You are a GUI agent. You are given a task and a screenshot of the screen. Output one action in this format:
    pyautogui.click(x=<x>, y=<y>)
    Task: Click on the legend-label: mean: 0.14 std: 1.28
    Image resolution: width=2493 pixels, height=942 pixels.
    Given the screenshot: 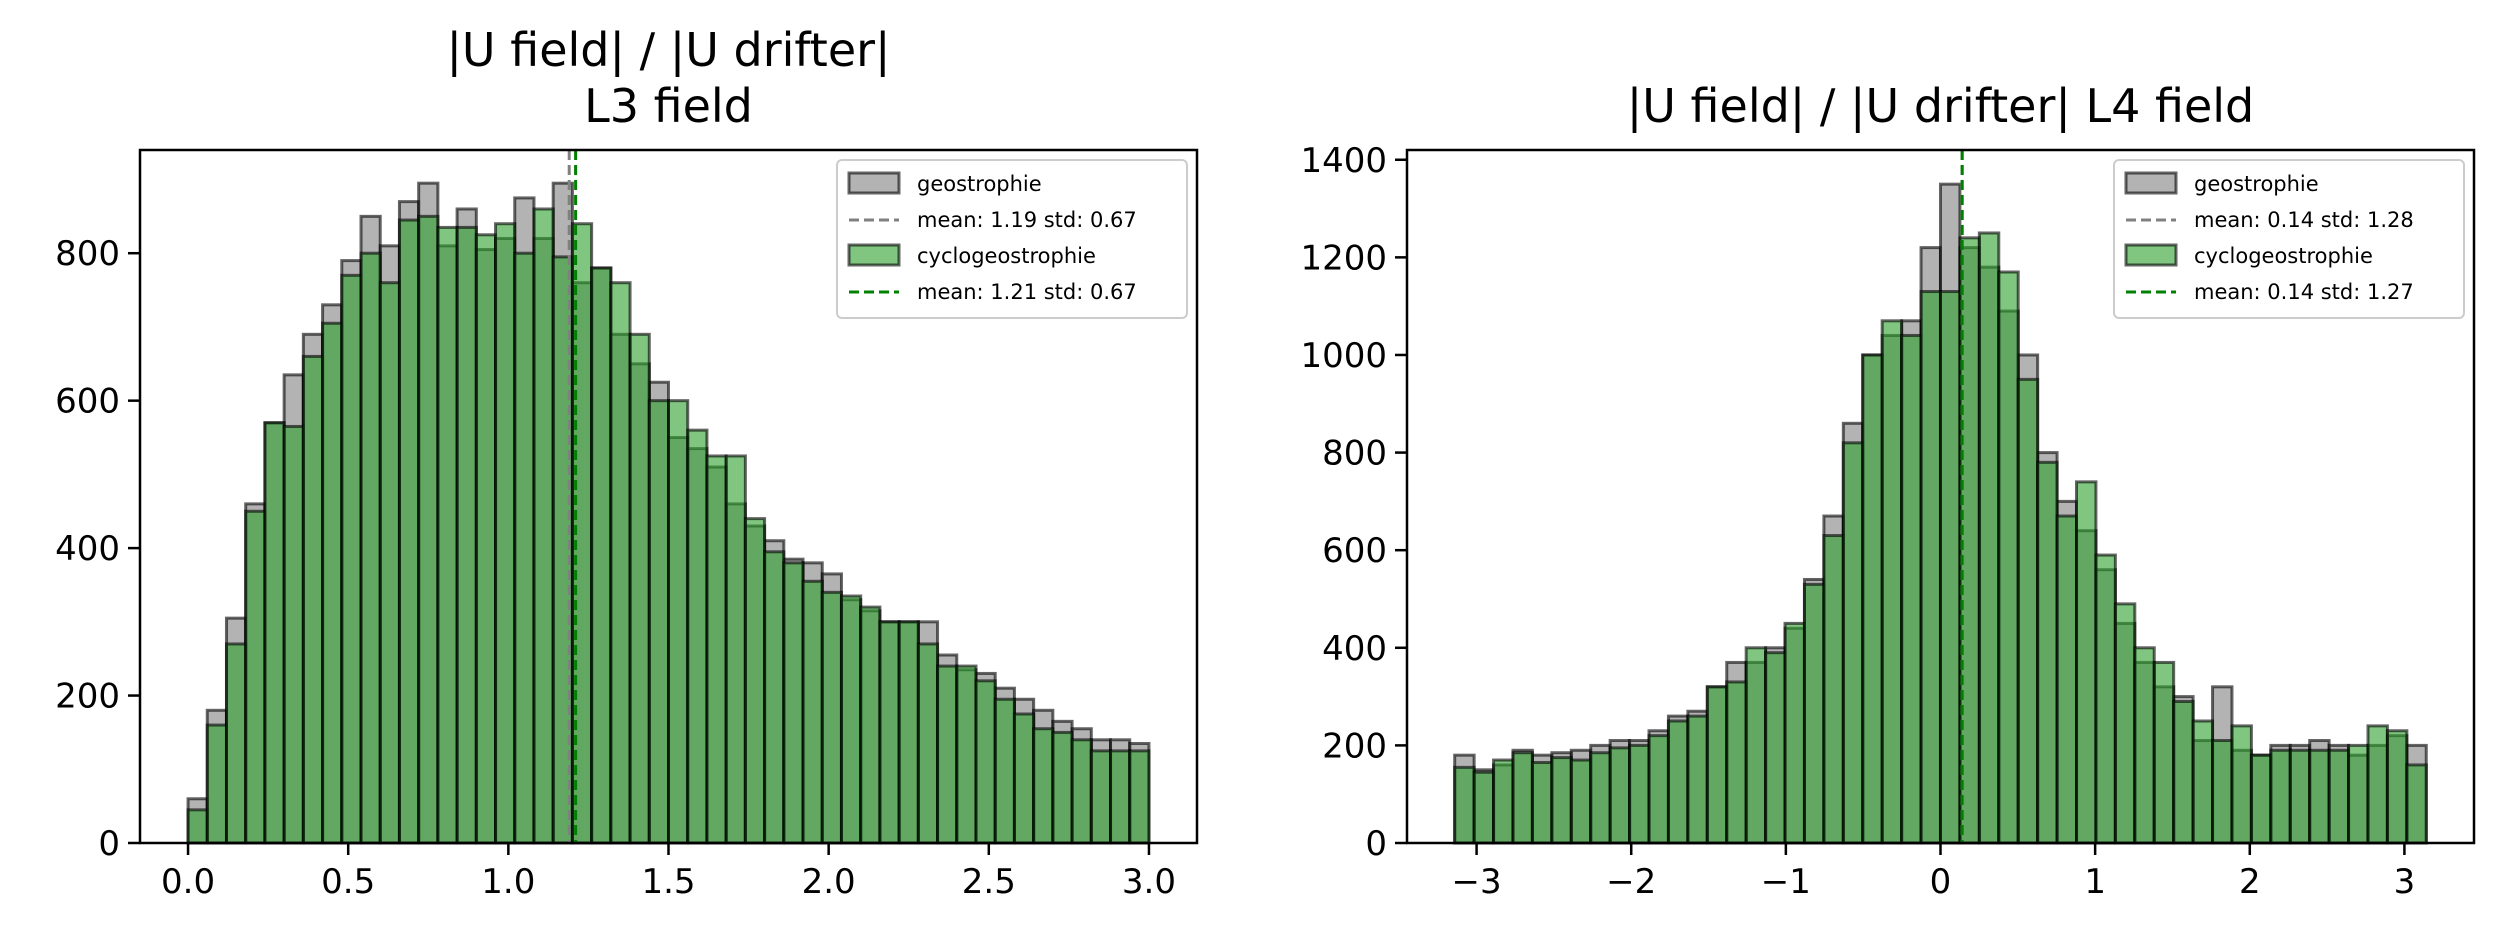 What is the action you would take?
    pyautogui.click(x=2304, y=220)
    